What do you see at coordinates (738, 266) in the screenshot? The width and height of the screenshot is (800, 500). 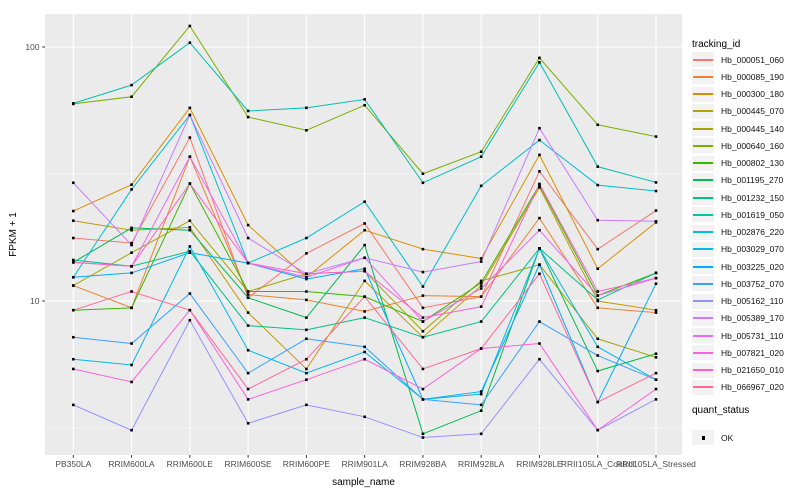 I see `legend-entry-Hb_003225_020: Hb_003225_020` at bounding box center [738, 266].